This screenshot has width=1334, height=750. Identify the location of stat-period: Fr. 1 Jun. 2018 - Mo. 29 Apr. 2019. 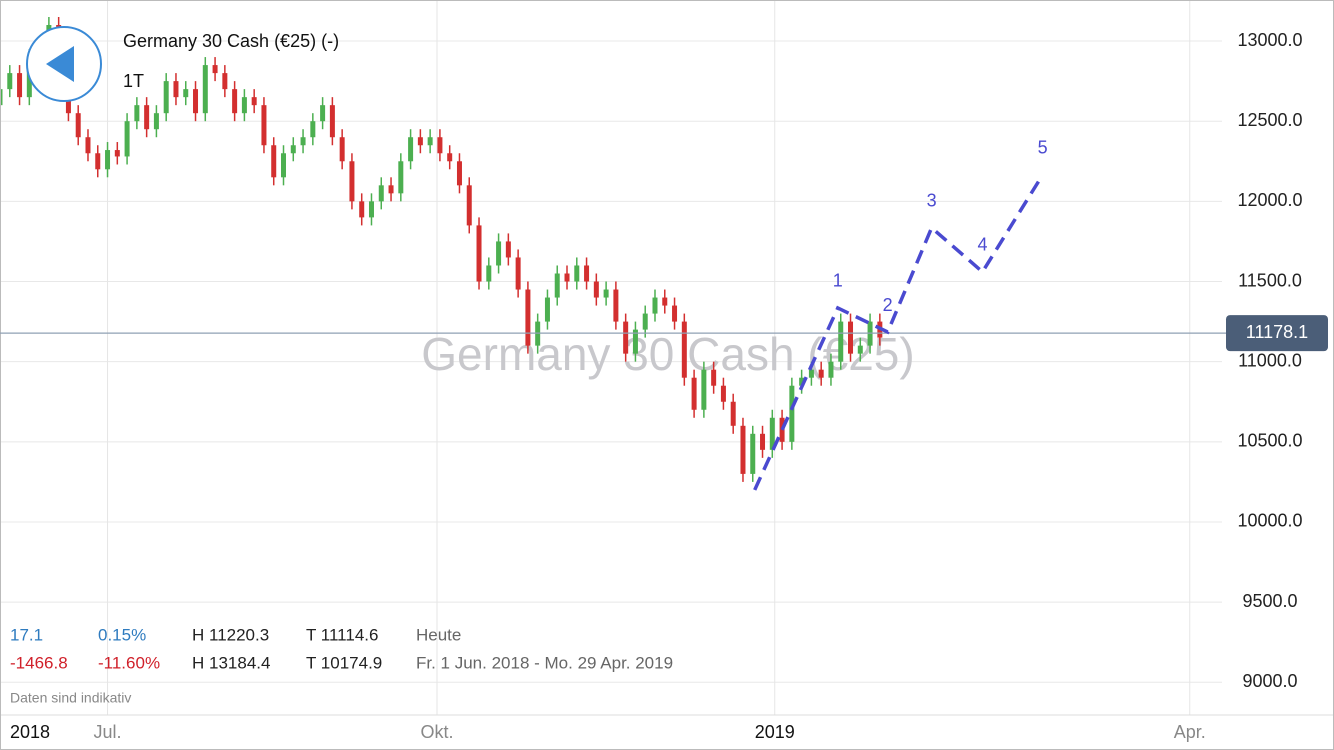
(544, 662).